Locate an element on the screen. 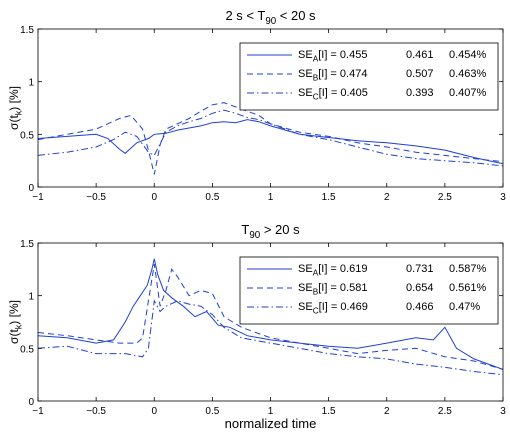  legend-value: 0.454% is located at coordinates (468, 55).